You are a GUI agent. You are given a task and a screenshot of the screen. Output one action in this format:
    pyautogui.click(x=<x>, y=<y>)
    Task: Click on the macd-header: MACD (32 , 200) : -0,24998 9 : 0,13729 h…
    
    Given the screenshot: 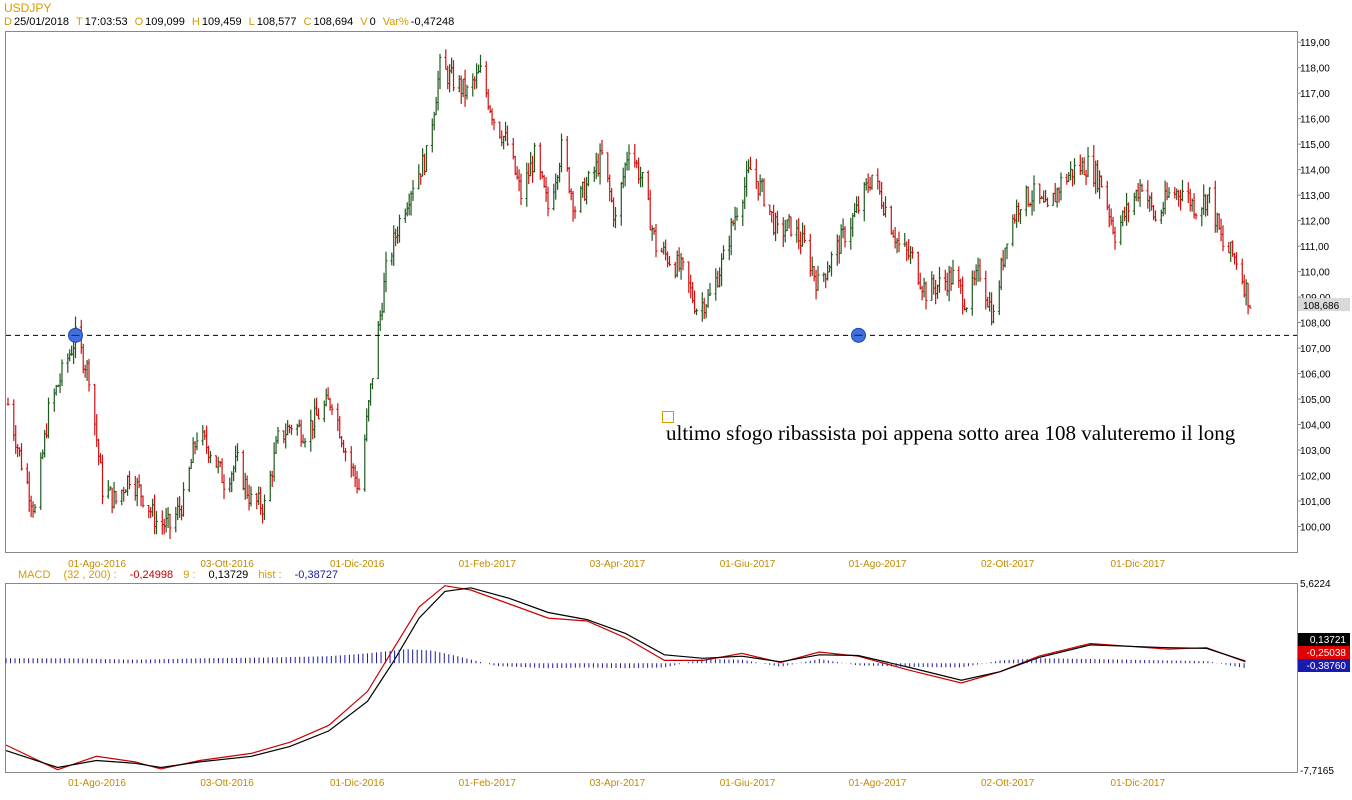 What is the action you would take?
    pyautogui.click(x=178, y=575)
    